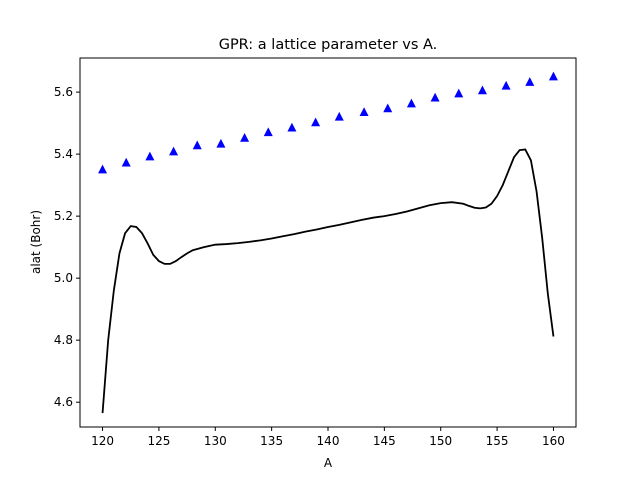  What do you see at coordinates (63, 402) in the screenshot?
I see `y-tick-label: 4.6` at bounding box center [63, 402].